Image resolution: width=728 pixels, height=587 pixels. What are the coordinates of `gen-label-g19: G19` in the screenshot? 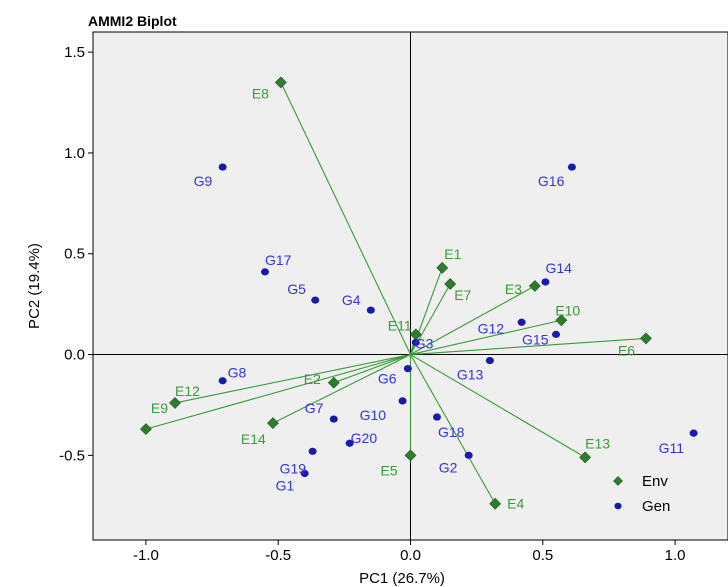 It's located at (293, 468).